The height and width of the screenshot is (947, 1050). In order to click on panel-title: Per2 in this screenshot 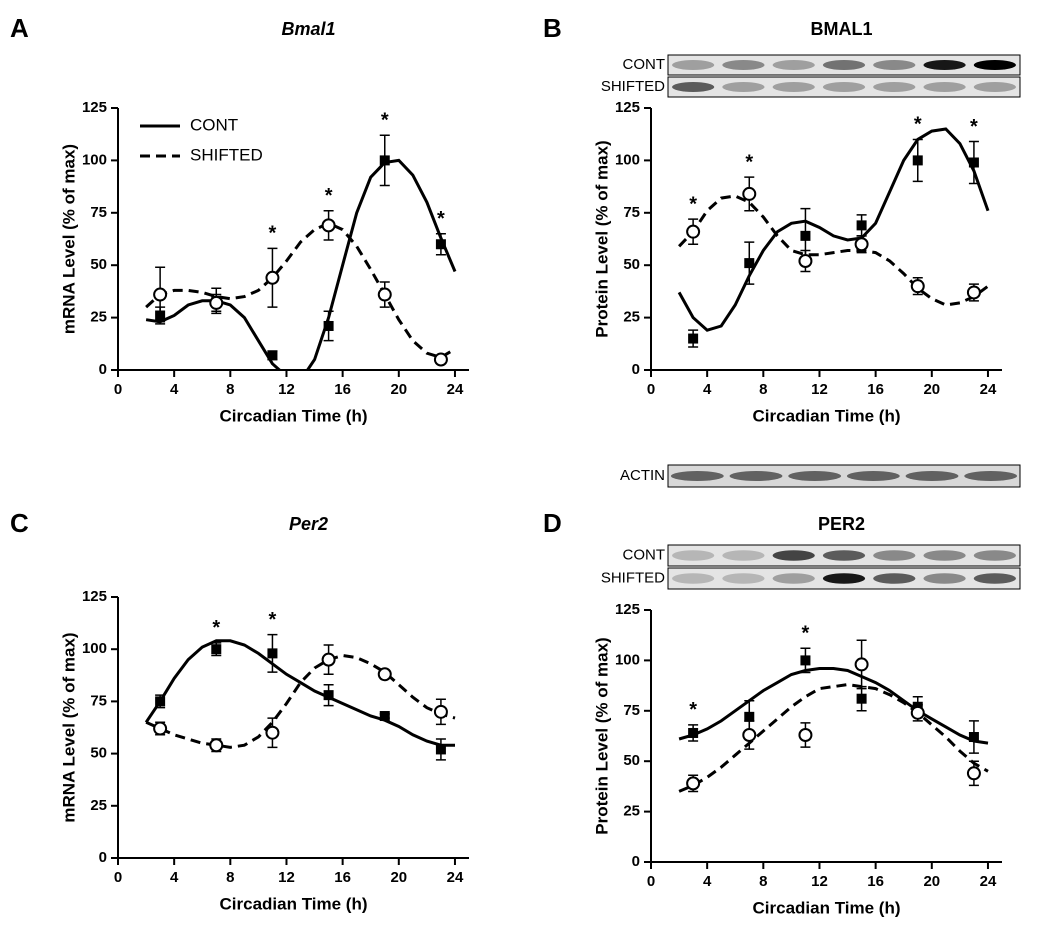, I will do `click(308, 524)`.